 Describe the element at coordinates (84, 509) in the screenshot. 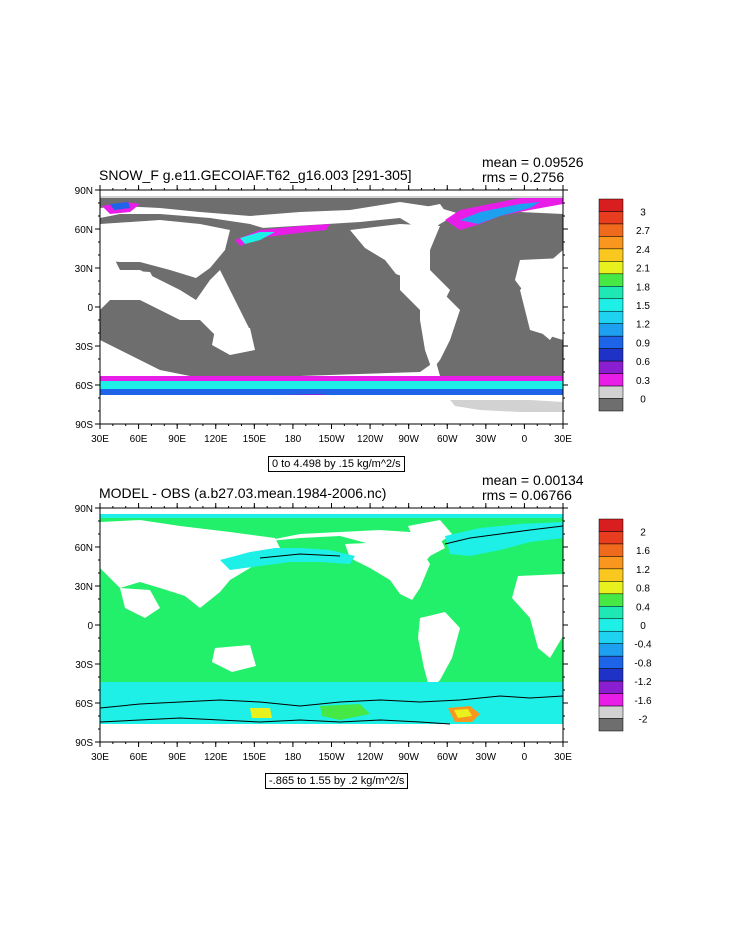

I see `panel2-lat-label: 90N` at that location.